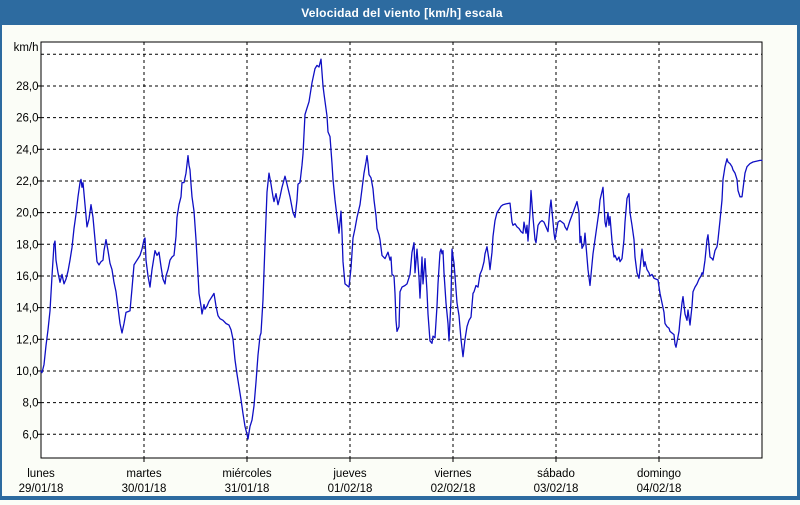 This screenshot has width=800, height=505. I want to click on y-axis-unit-label: km/h, so click(26, 48).